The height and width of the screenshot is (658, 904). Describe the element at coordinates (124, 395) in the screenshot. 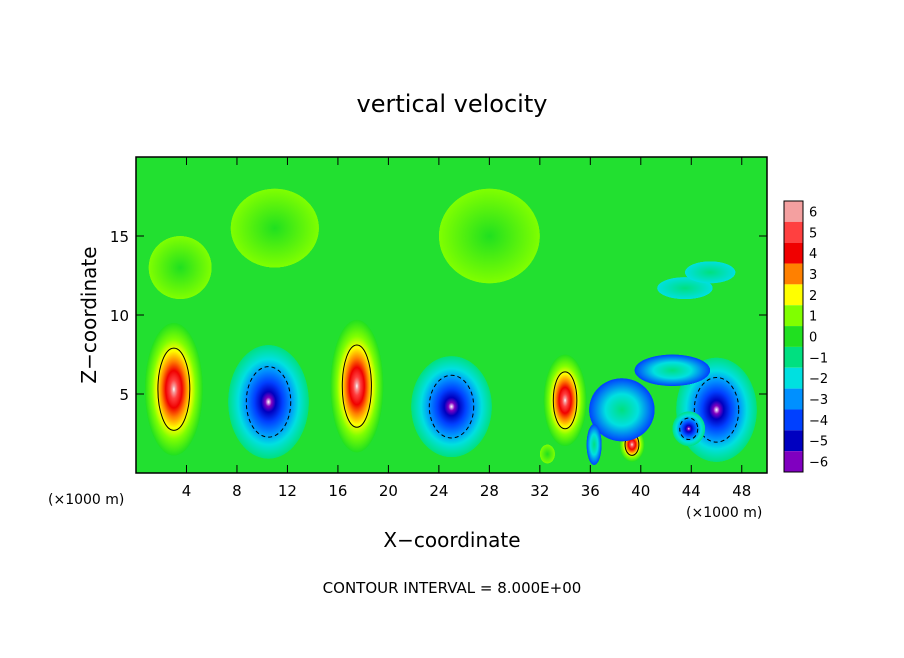

I see `y-tick-label: 5` at that location.